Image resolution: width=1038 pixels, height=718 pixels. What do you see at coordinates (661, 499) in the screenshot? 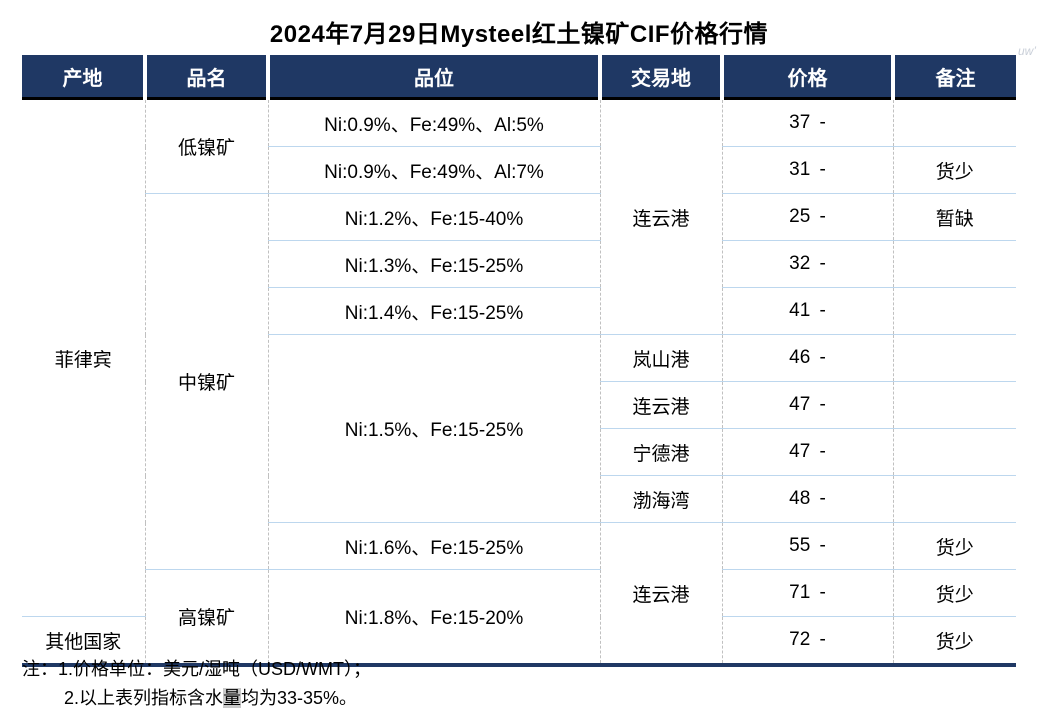
I see `trade-port-cell: 渤海湾` at bounding box center [661, 499].